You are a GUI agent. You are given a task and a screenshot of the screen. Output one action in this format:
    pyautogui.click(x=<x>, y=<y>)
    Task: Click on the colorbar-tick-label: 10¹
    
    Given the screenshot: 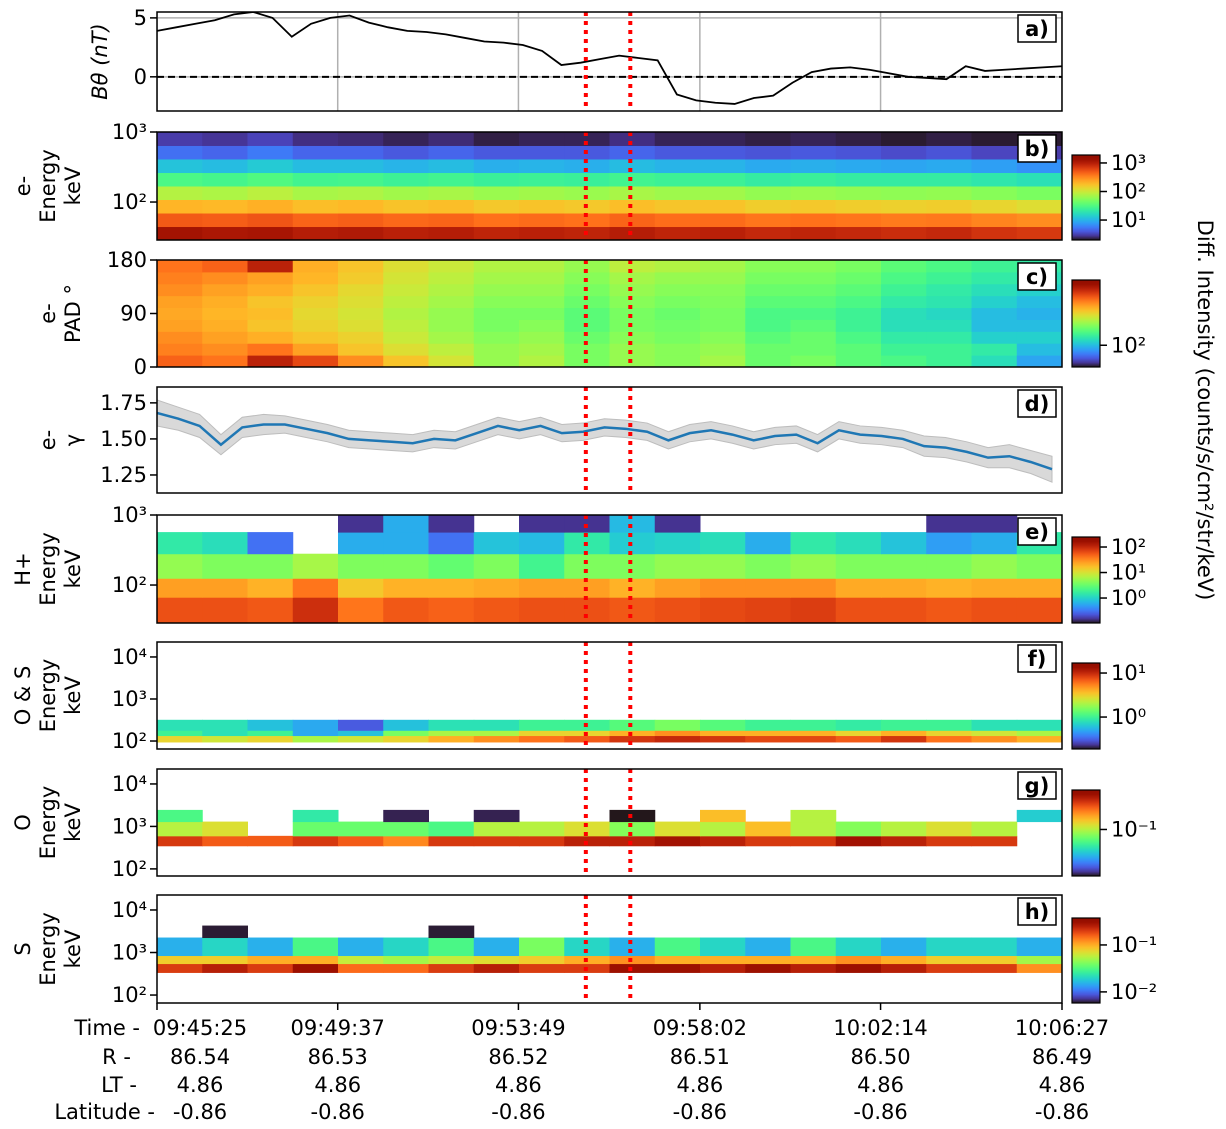 What is the action you would take?
    pyautogui.click(x=1128, y=220)
    